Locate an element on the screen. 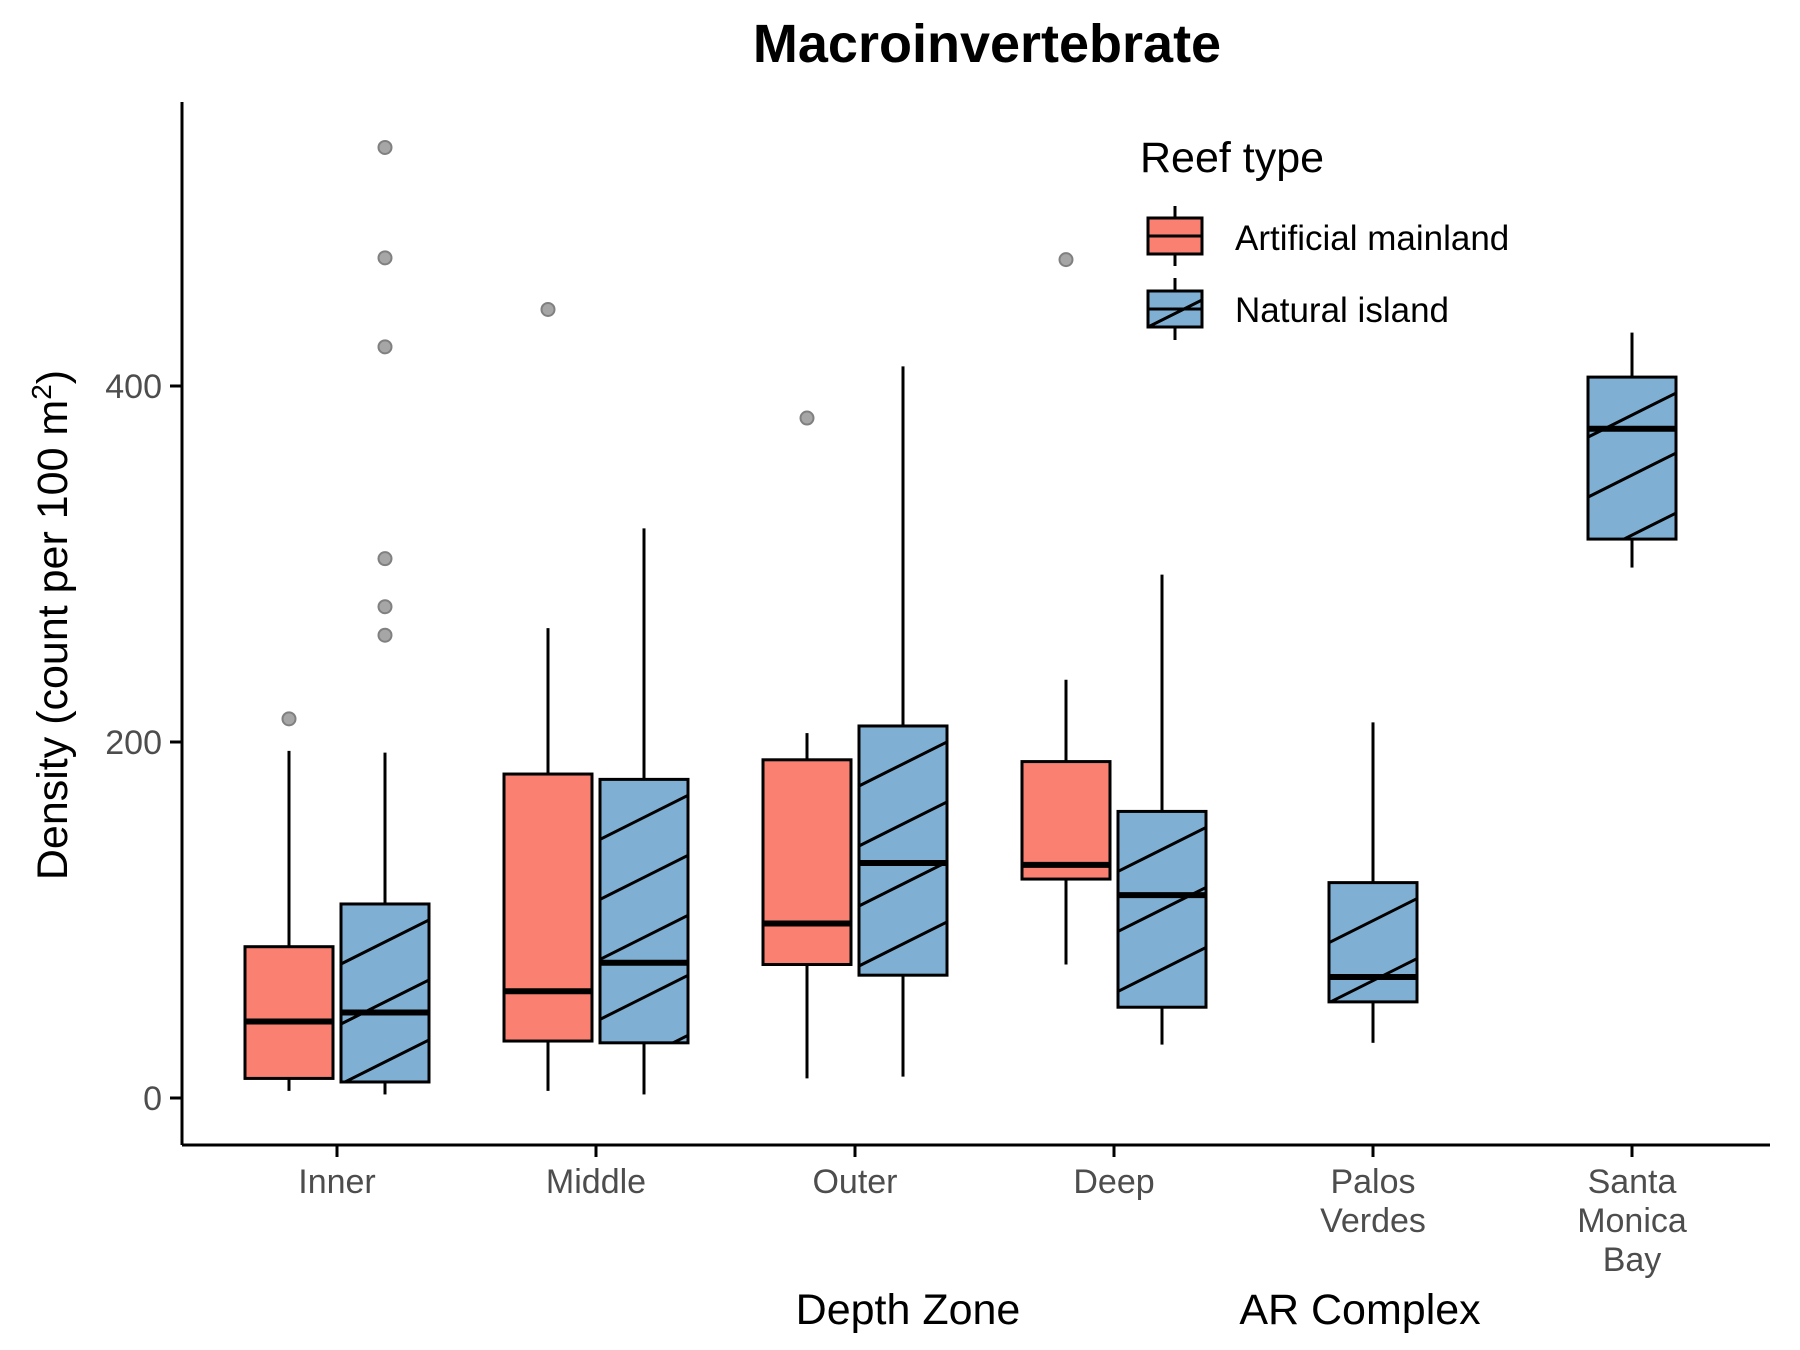  box-palos-verdes-natural-island is located at coordinates (1373, 922).